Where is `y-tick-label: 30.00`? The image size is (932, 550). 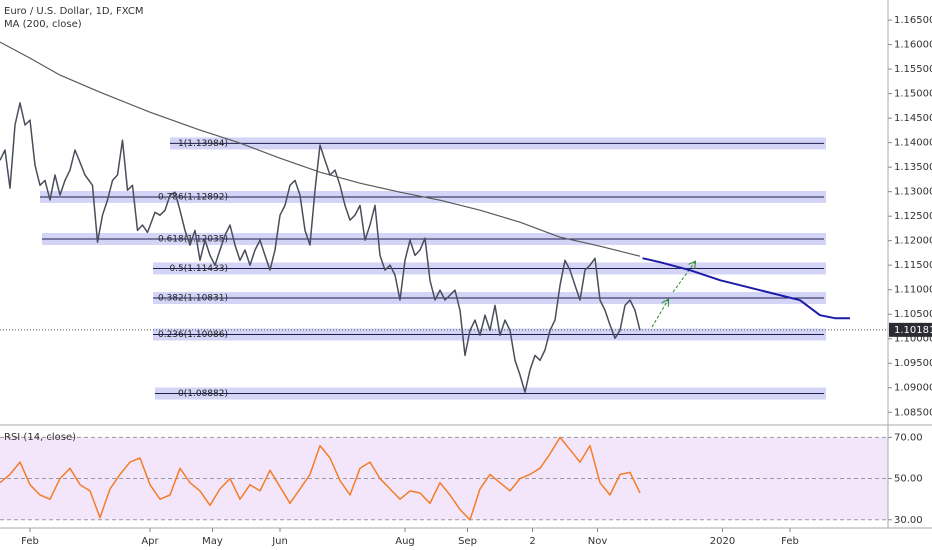 y-tick-label: 30.00 is located at coordinates (908, 520).